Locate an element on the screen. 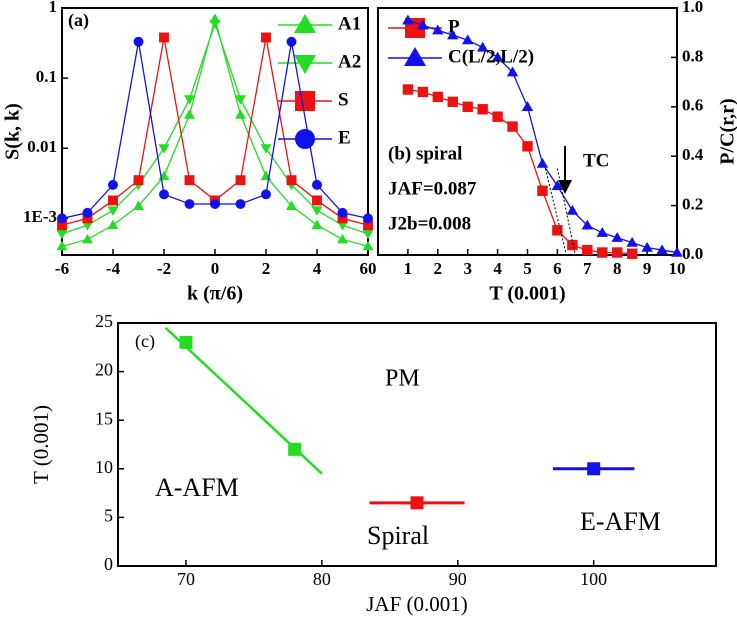  y-axis-label: S(k, k) is located at coordinates (13, 131).